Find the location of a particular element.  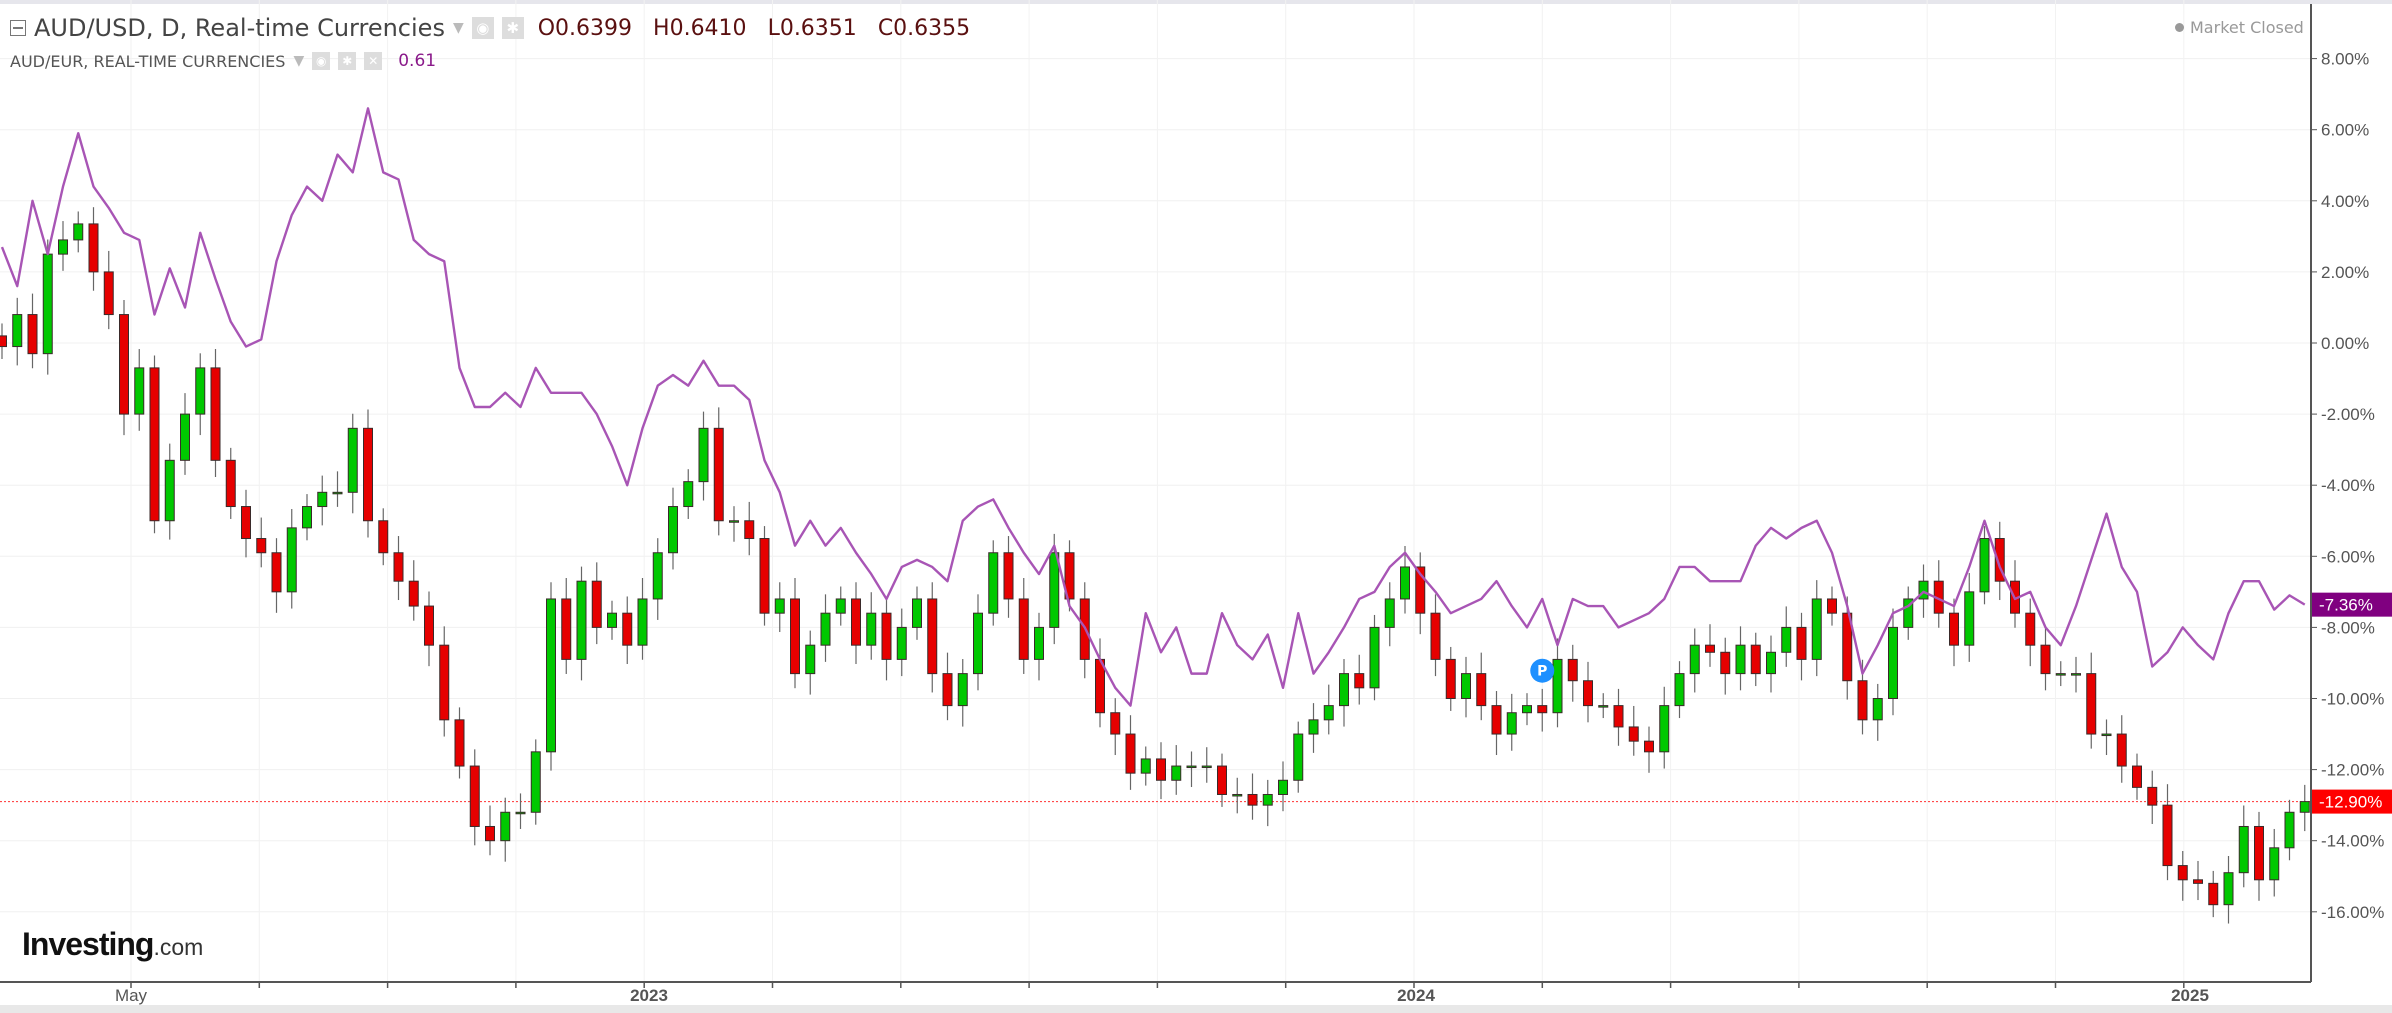

y-tick-label: -6.00% is located at coordinates (2348, 556).